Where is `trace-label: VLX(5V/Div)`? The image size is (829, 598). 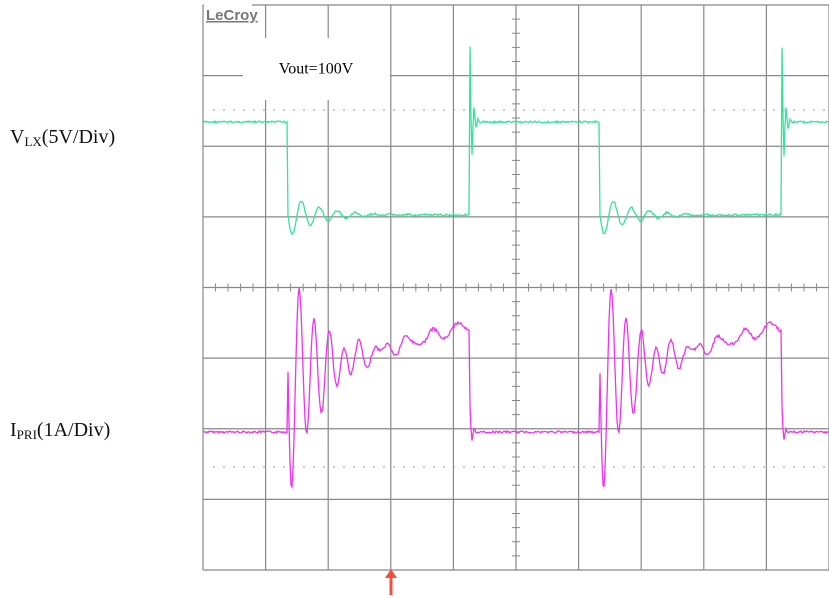
trace-label: VLX(5V/Div) is located at coordinates (62, 138).